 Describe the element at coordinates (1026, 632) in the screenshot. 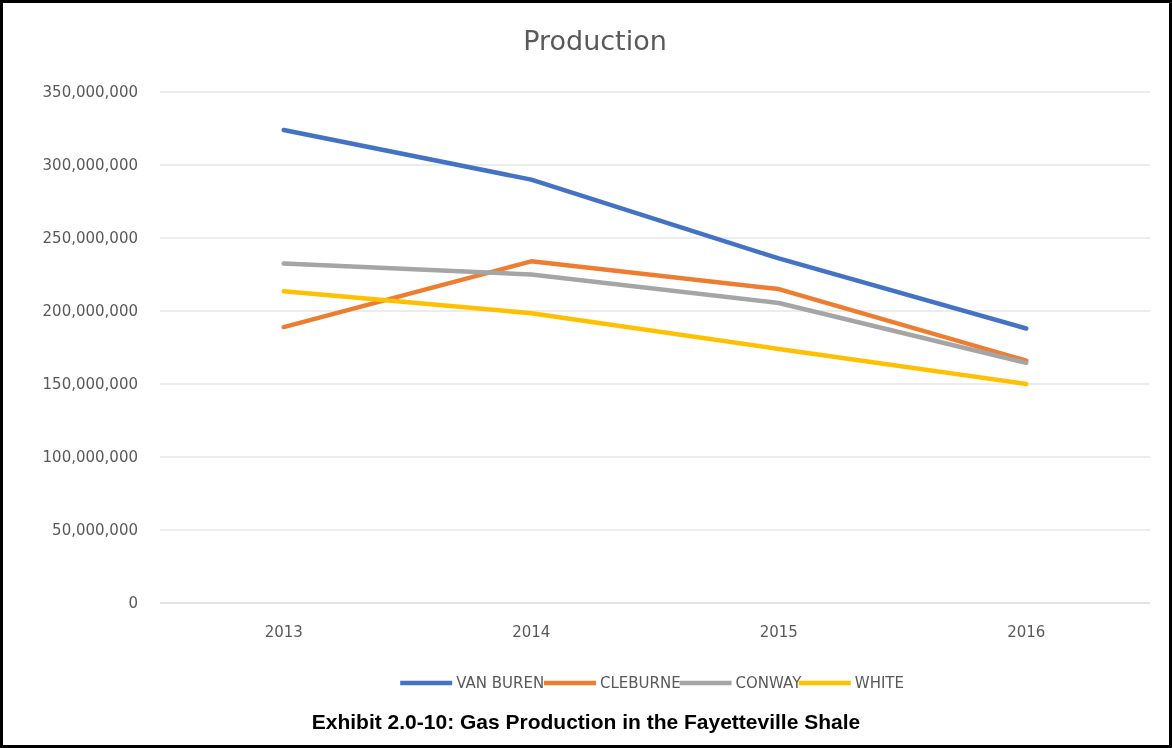

I see `x-tick-label: 2016` at that location.